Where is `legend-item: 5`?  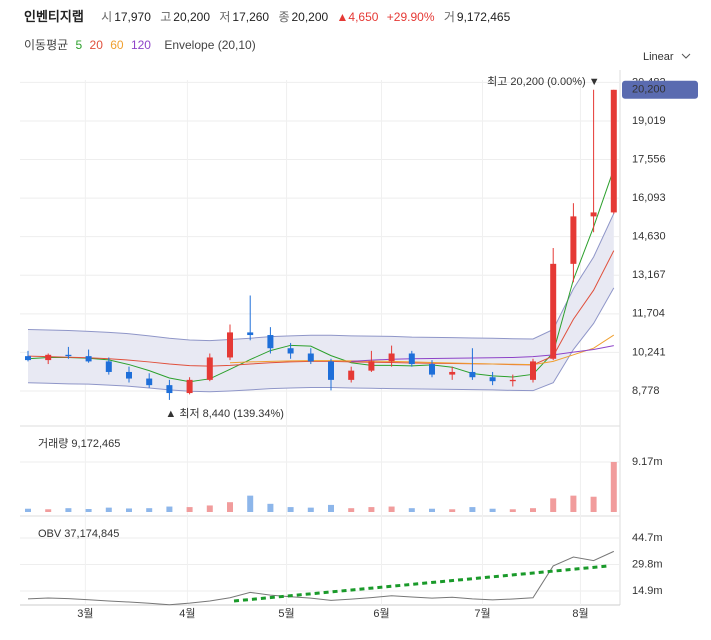 legend-item: 5 is located at coordinates (79, 45).